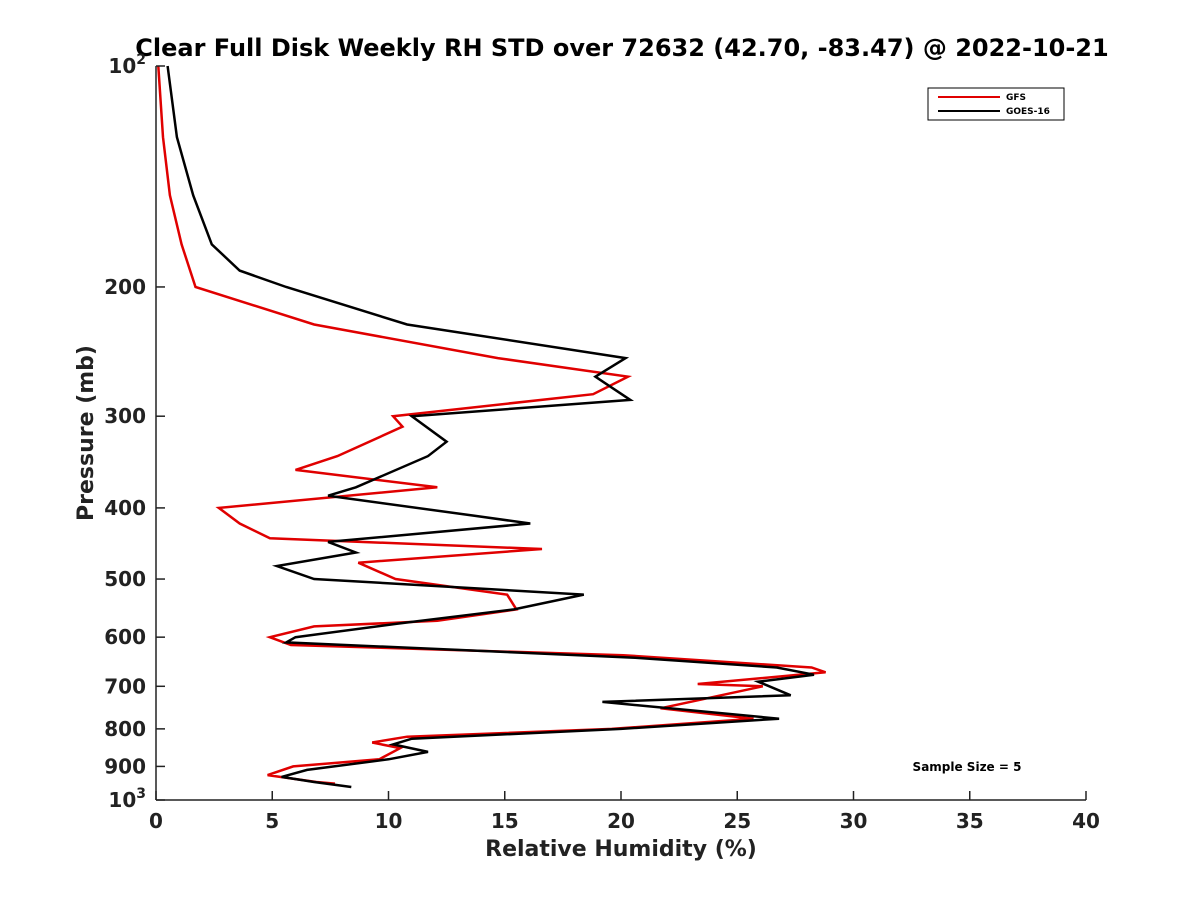 This screenshot has width=1200, height=900. What do you see at coordinates (125, 637) in the screenshot?
I see `y-tick-label-600: 600` at bounding box center [125, 637].